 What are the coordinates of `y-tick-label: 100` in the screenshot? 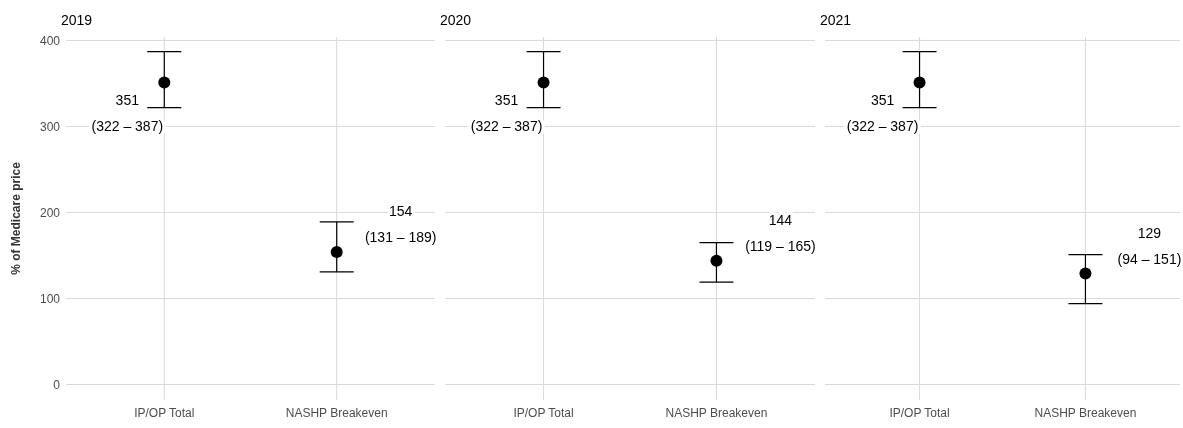 It's located at (50, 298).